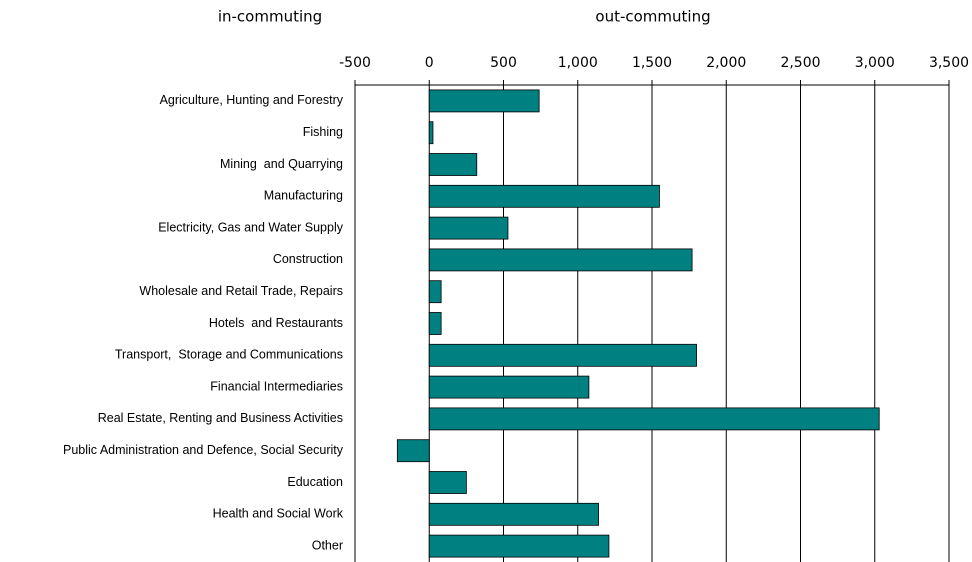 The width and height of the screenshot is (972, 562). I want to click on x-tick-label: 3,500, so click(949, 63).